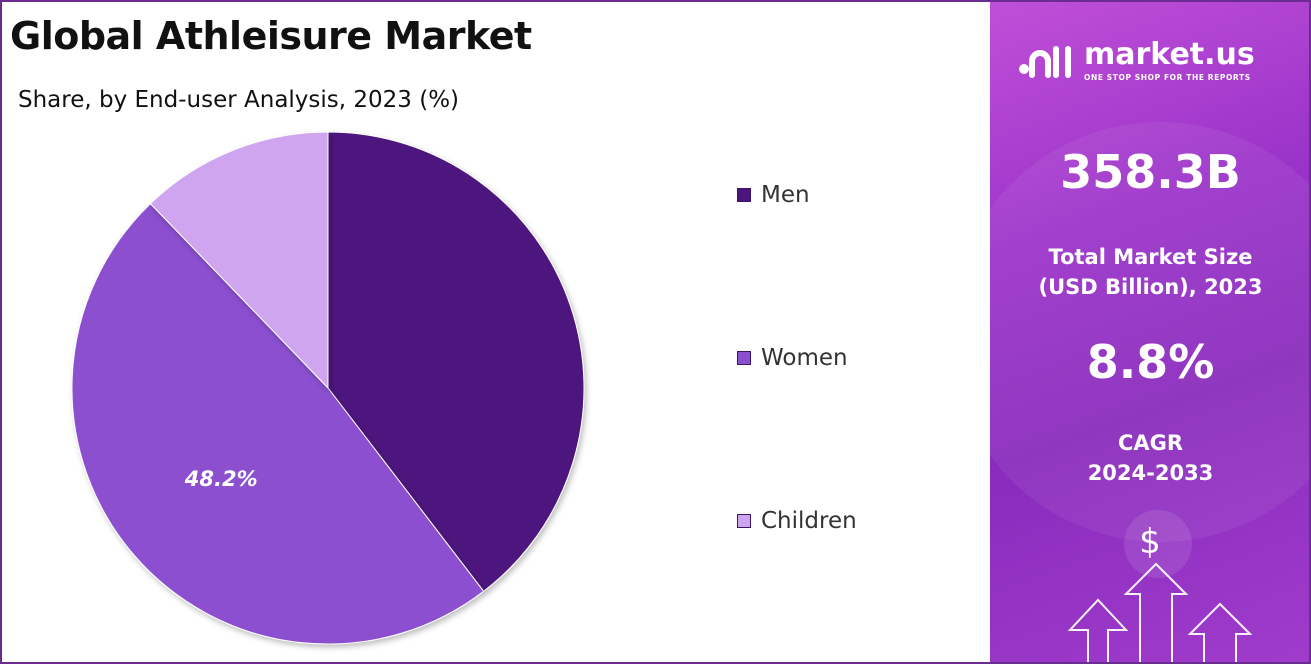  Describe the element at coordinates (1150, 443) in the screenshot. I see `cagr-caption-line-1: CAGR` at that location.